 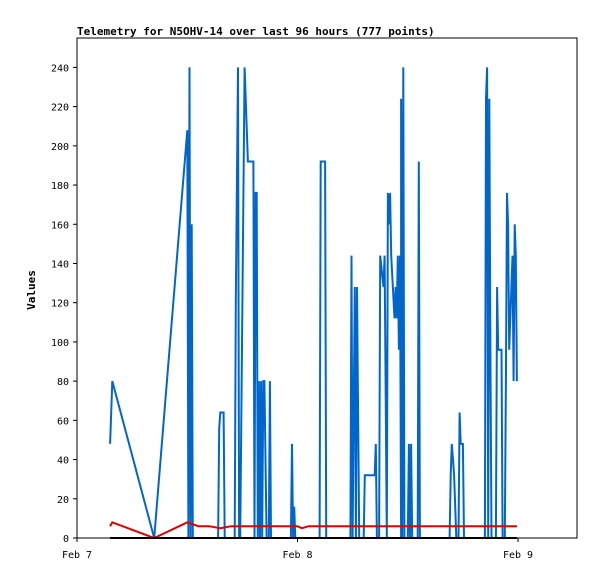 What do you see at coordinates (77, 555) in the screenshot?
I see `x-tick-label: Feb 7` at bounding box center [77, 555].